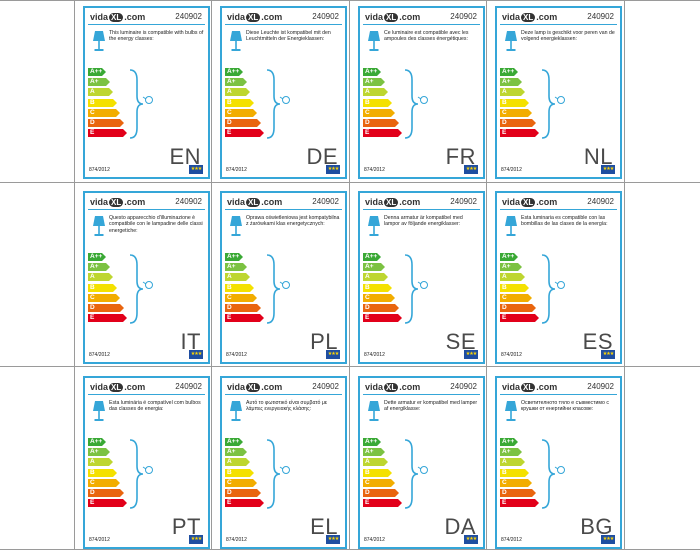  What do you see at coordinates (211, 275) in the screenshot?
I see `grid-divider-vertical` at bounding box center [211, 275].